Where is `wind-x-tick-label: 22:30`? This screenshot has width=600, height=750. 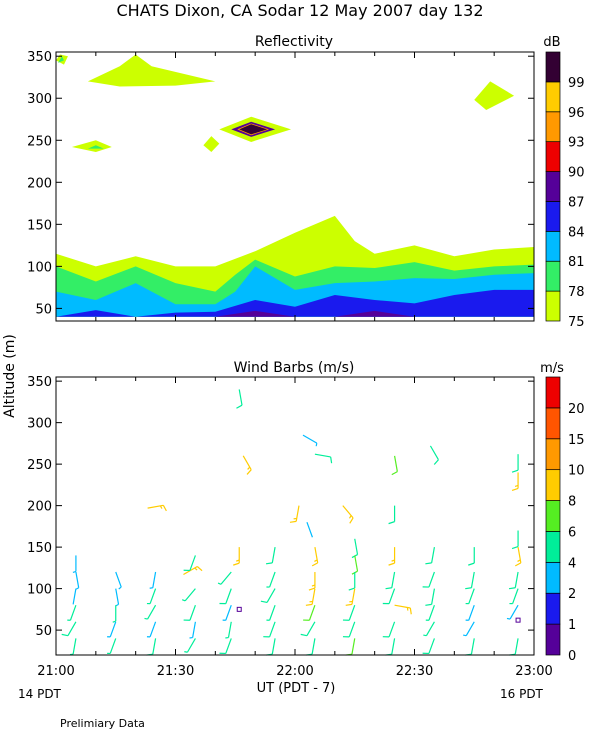 wind-x-tick-label: 22:30 is located at coordinates (414, 671).